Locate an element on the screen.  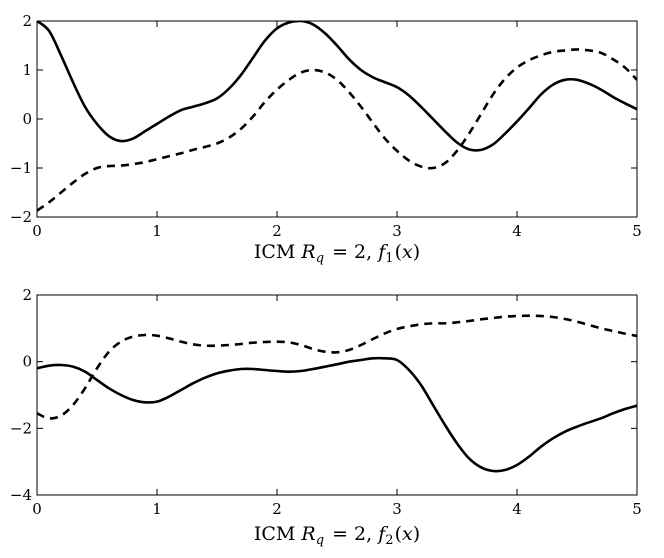
x-axis-label: ICM Rq = 2, f1(x) is located at coordinates (337, 253).